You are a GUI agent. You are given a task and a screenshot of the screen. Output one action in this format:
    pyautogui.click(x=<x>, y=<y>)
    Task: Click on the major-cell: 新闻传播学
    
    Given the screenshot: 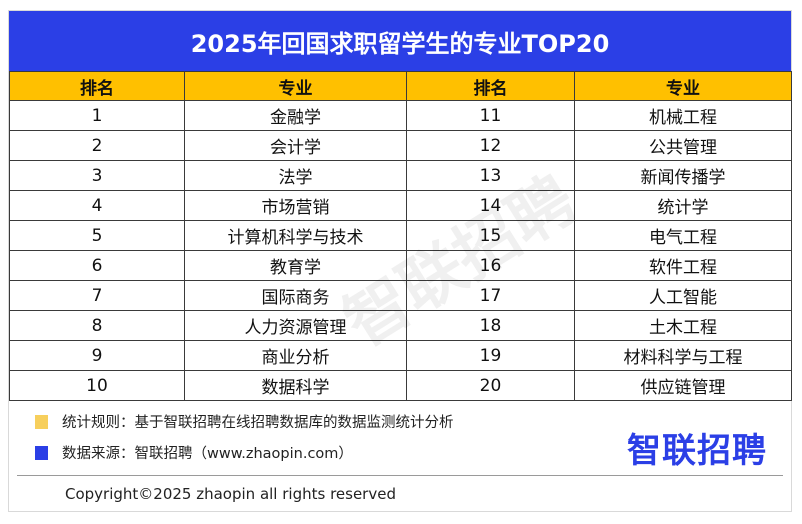 What is the action you would take?
    pyautogui.click(x=683, y=175)
    